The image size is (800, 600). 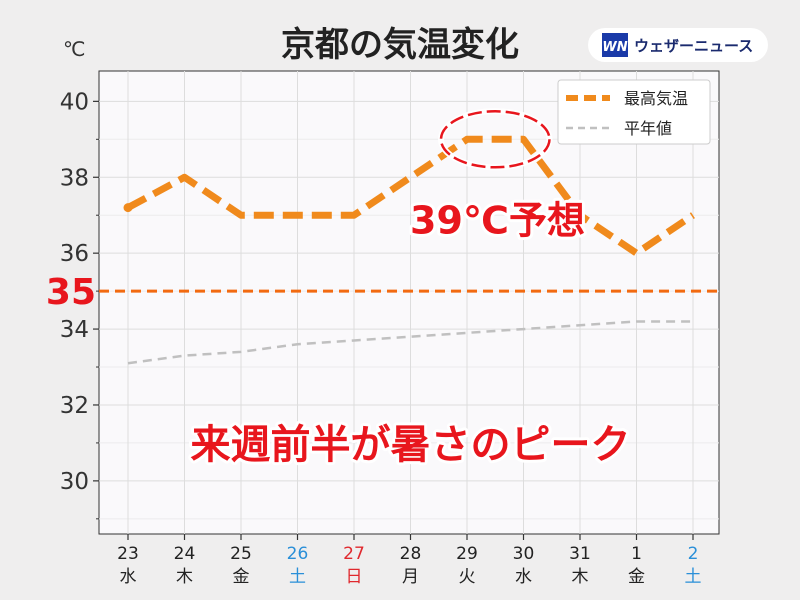 What do you see at coordinates (382, 292) in the screenshot?
I see `threshold-group: 35` at bounding box center [382, 292].